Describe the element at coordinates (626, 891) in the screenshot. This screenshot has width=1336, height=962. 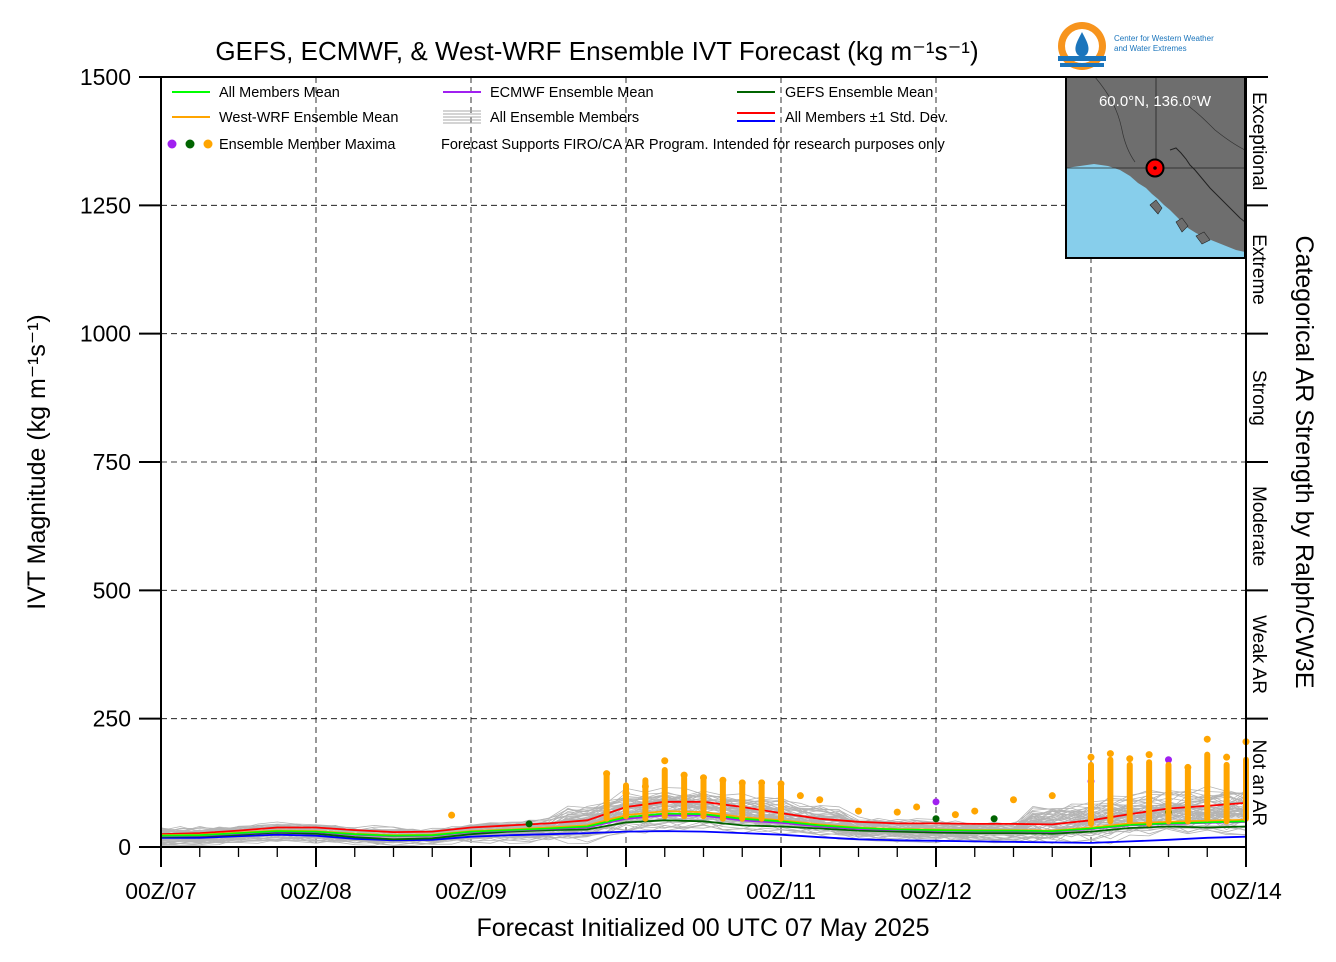
I see `x-tick-label: 00Z/10` at that location.